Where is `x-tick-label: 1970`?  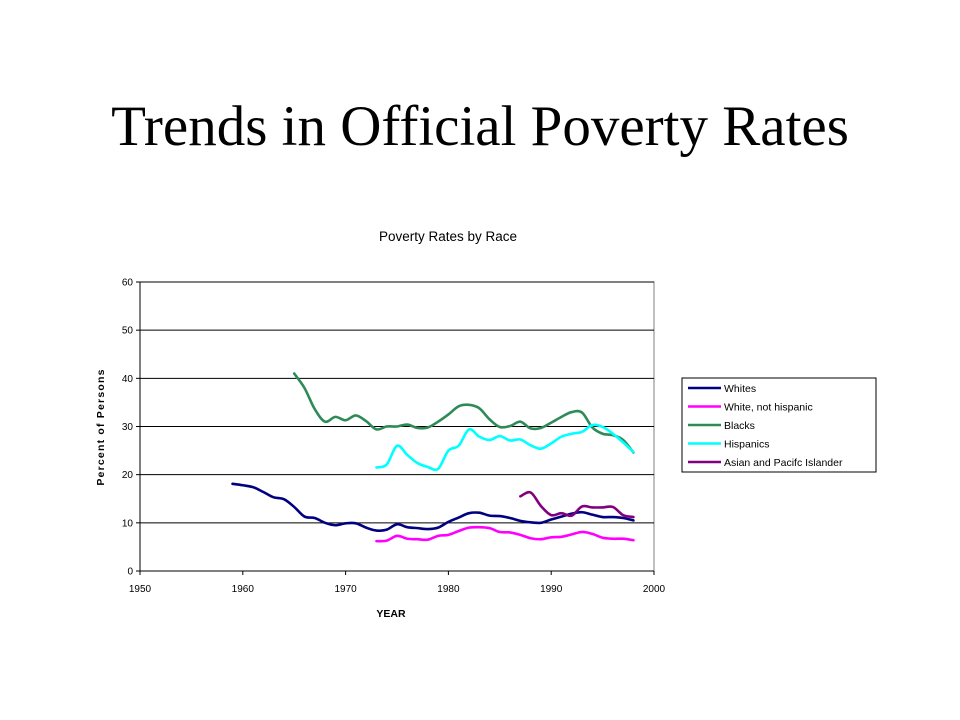
x-tick-label: 1970 is located at coordinates (345, 589).